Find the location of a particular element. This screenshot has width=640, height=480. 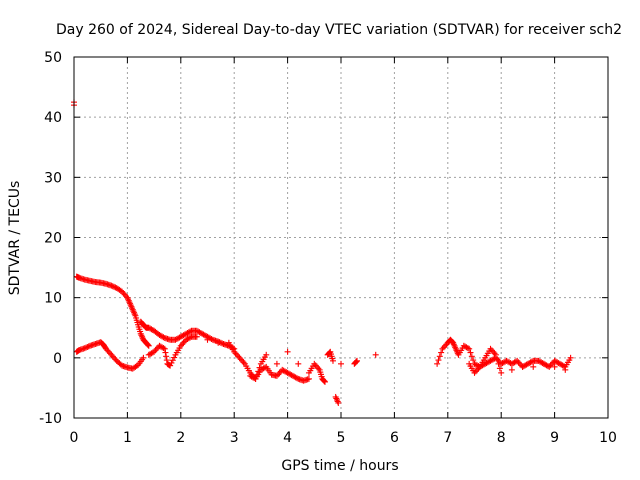

x-axis-label: GPS time / hours is located at coordinates (339, 466).